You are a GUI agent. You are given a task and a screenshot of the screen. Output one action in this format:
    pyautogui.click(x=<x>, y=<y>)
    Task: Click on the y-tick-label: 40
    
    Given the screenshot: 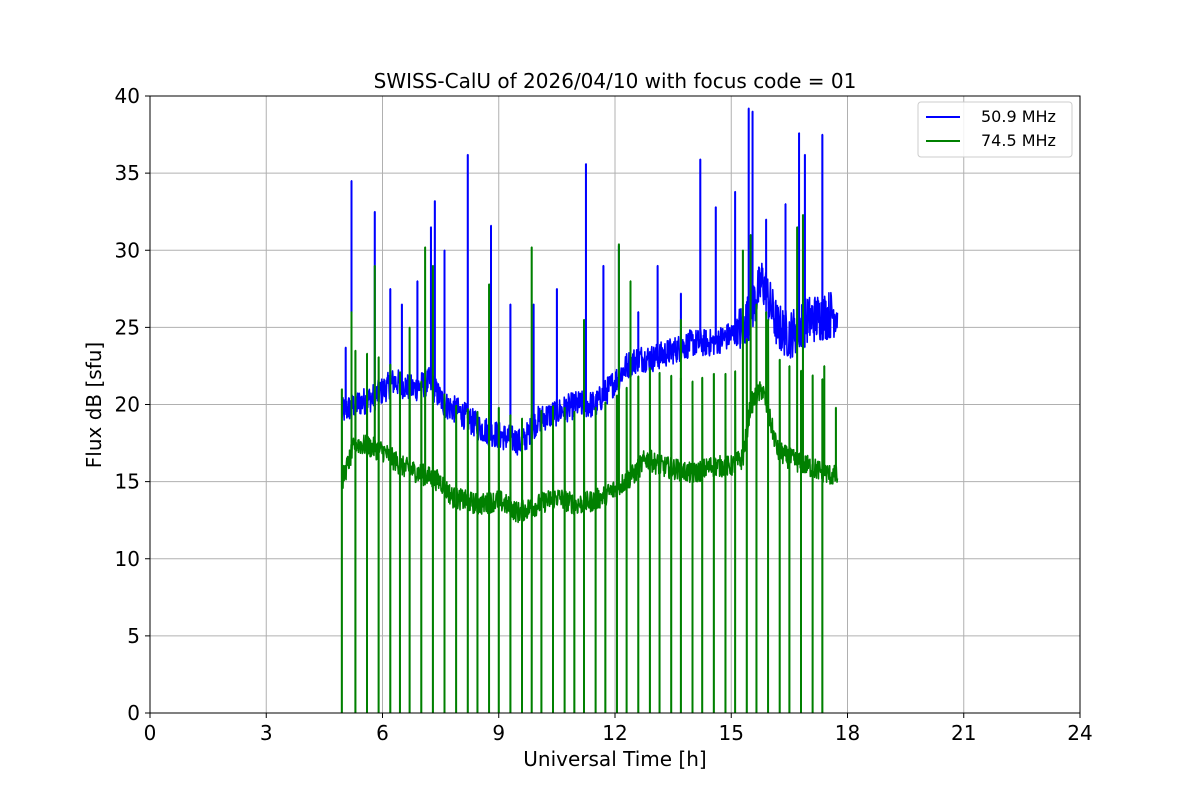 What is the action you would take?
    pyautogui.click(x=127, y=96)
    